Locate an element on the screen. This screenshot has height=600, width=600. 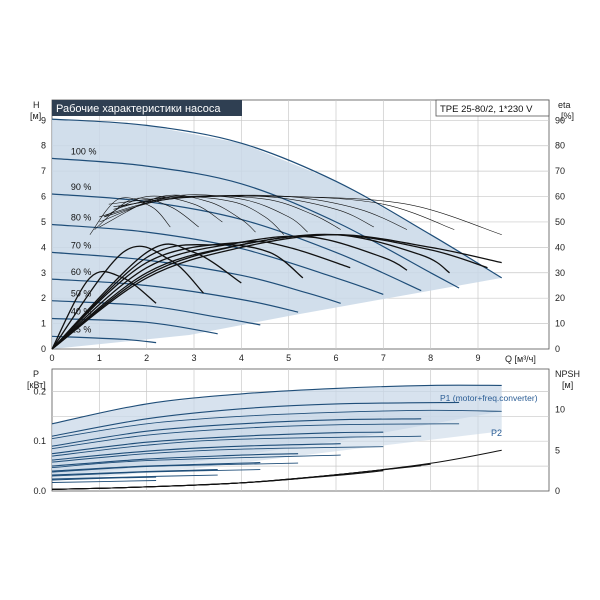
power-curves is located at coordinates (276, 433).